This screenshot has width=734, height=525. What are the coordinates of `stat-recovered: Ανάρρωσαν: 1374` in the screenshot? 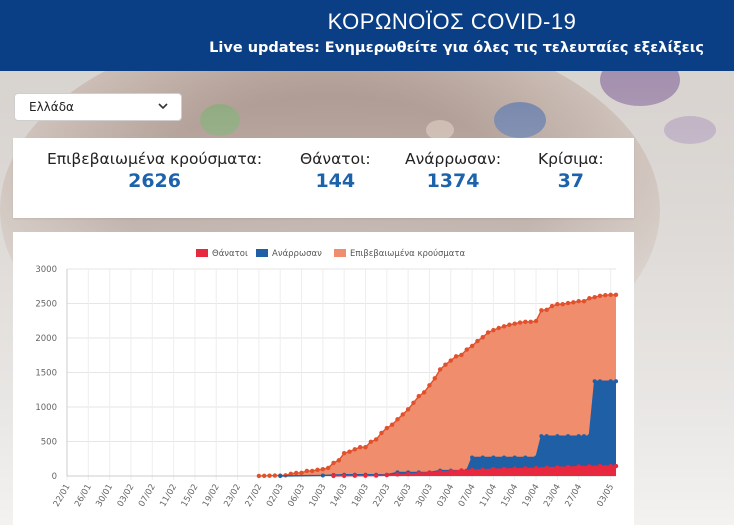 It's located at (453, 171).